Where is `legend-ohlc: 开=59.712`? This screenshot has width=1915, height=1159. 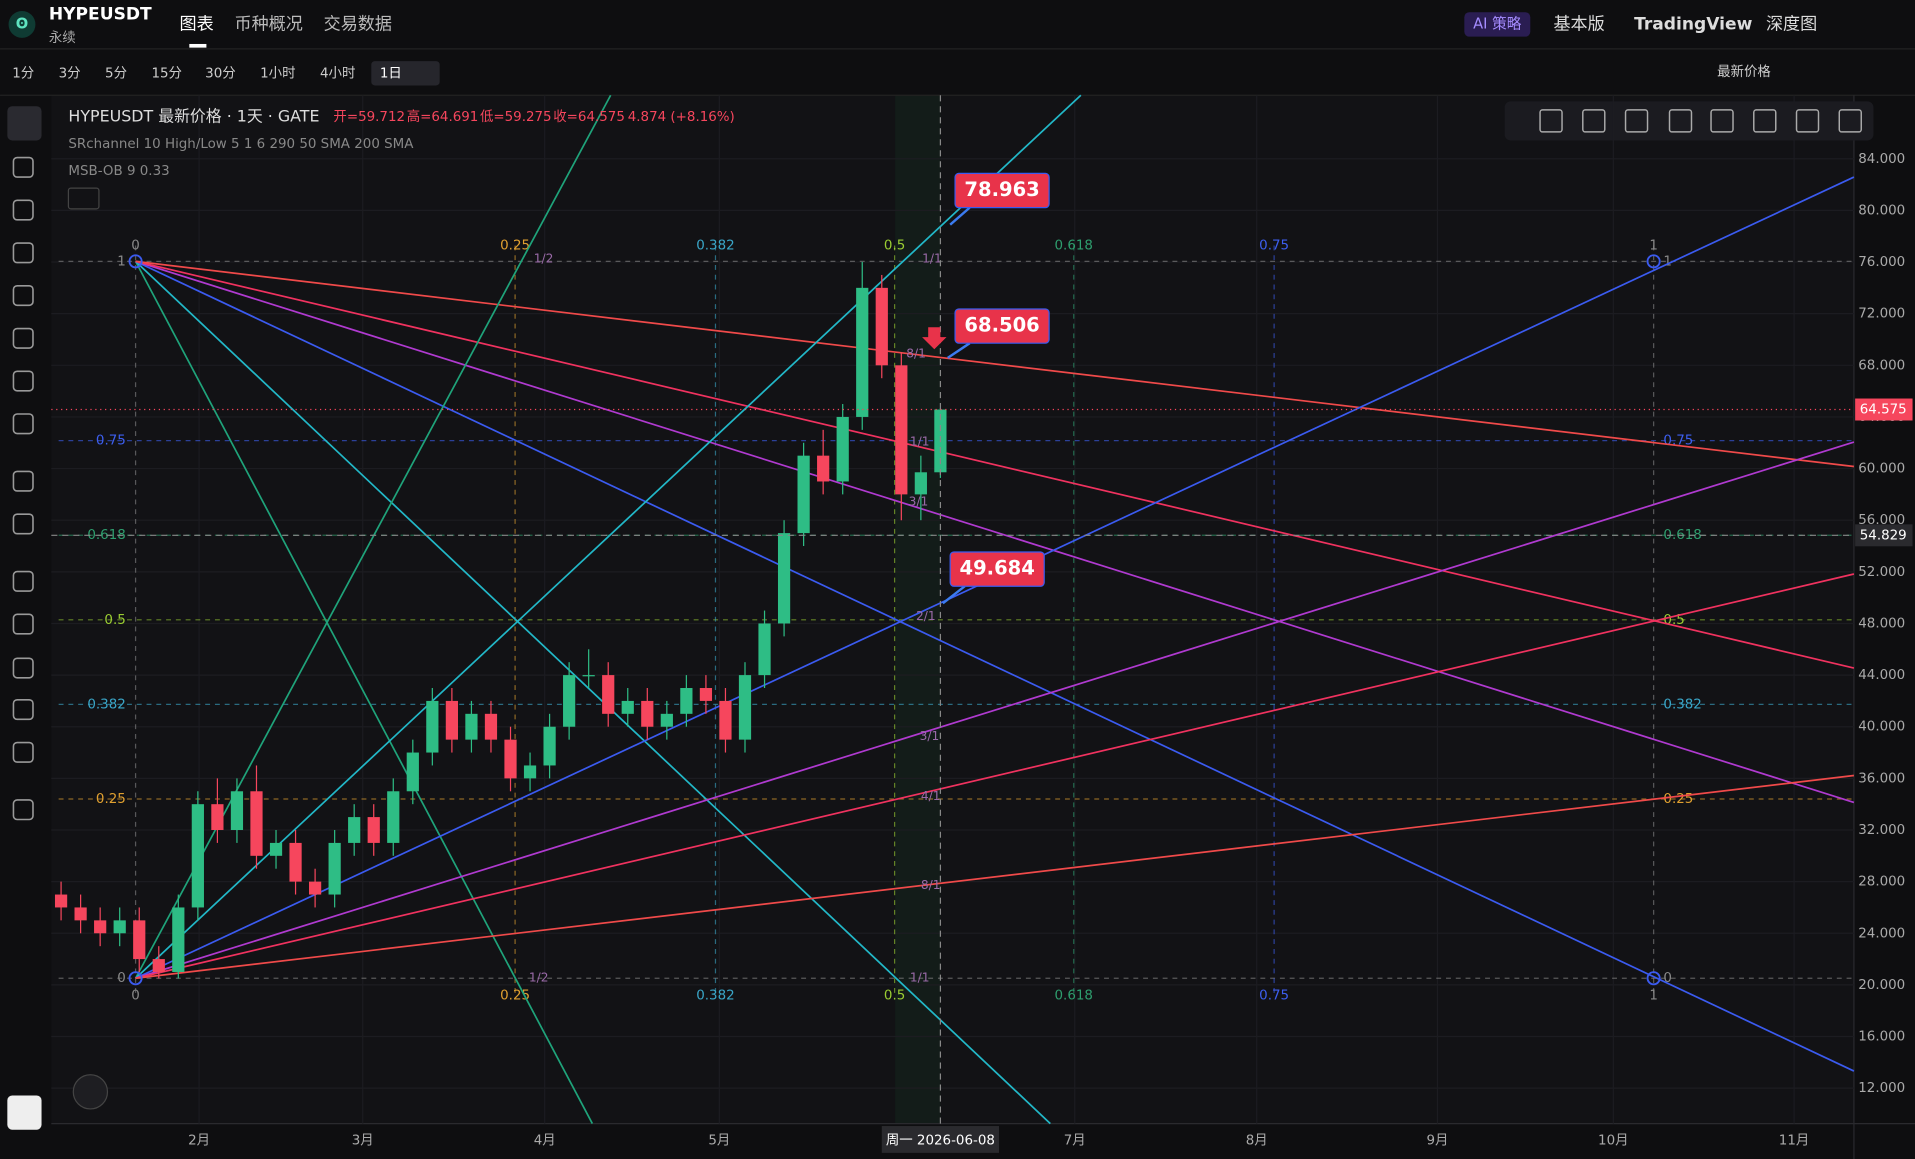 legend-ohlc: 开=59.712 is located at coordinates (369, 117).